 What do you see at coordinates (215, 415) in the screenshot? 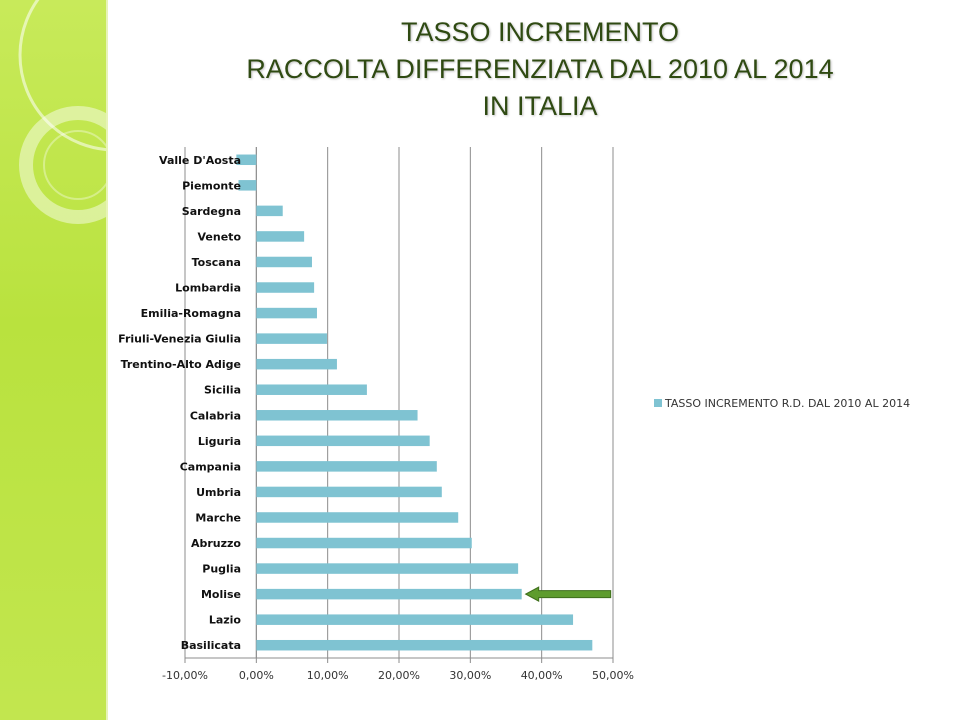
I see `category-label: Calabria` at bounding box center [215, 415].